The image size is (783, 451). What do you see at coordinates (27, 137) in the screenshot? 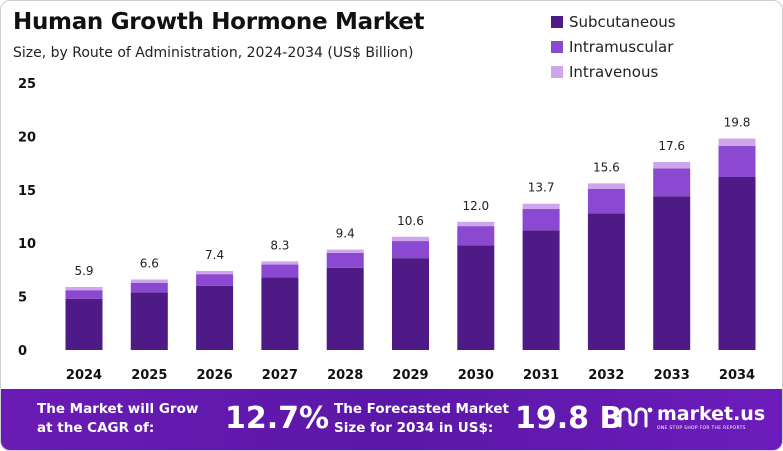
I see `y-tick-label: 20` at bounding box center [27, 137].